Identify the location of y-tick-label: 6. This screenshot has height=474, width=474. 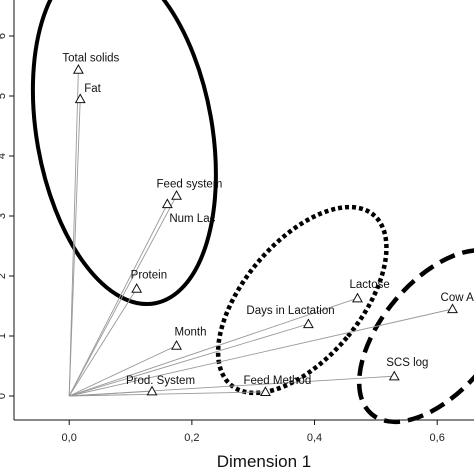
(4, 36).